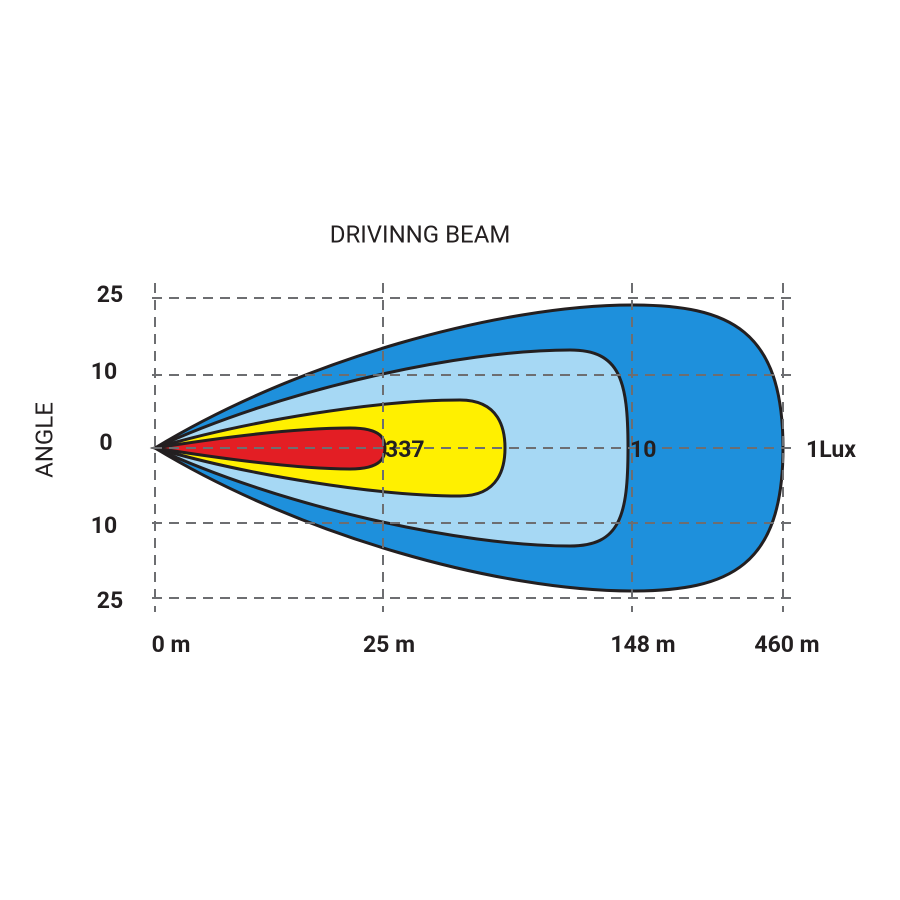 The height and width of the screenshot is (900, 900). I want to click on title: DRIVINNG BEAM, so click(420, 234).